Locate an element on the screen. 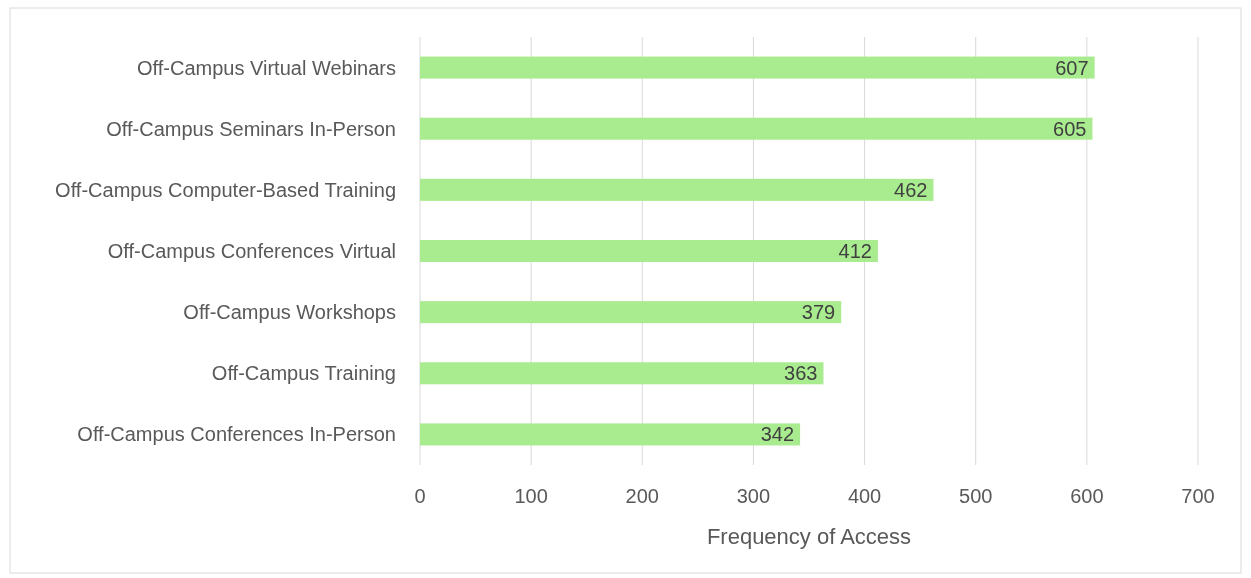  y-tick-label: Off-Campus Workshops is located at coordinates (289, 312).